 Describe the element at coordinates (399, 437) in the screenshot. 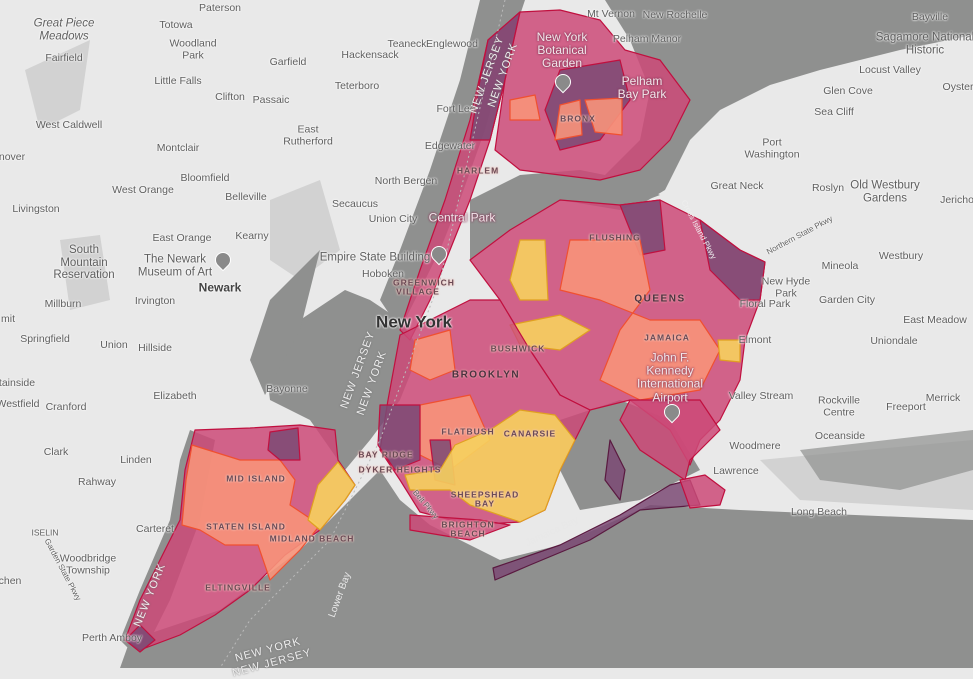

I see `region-brooklyn-dark` at that location.